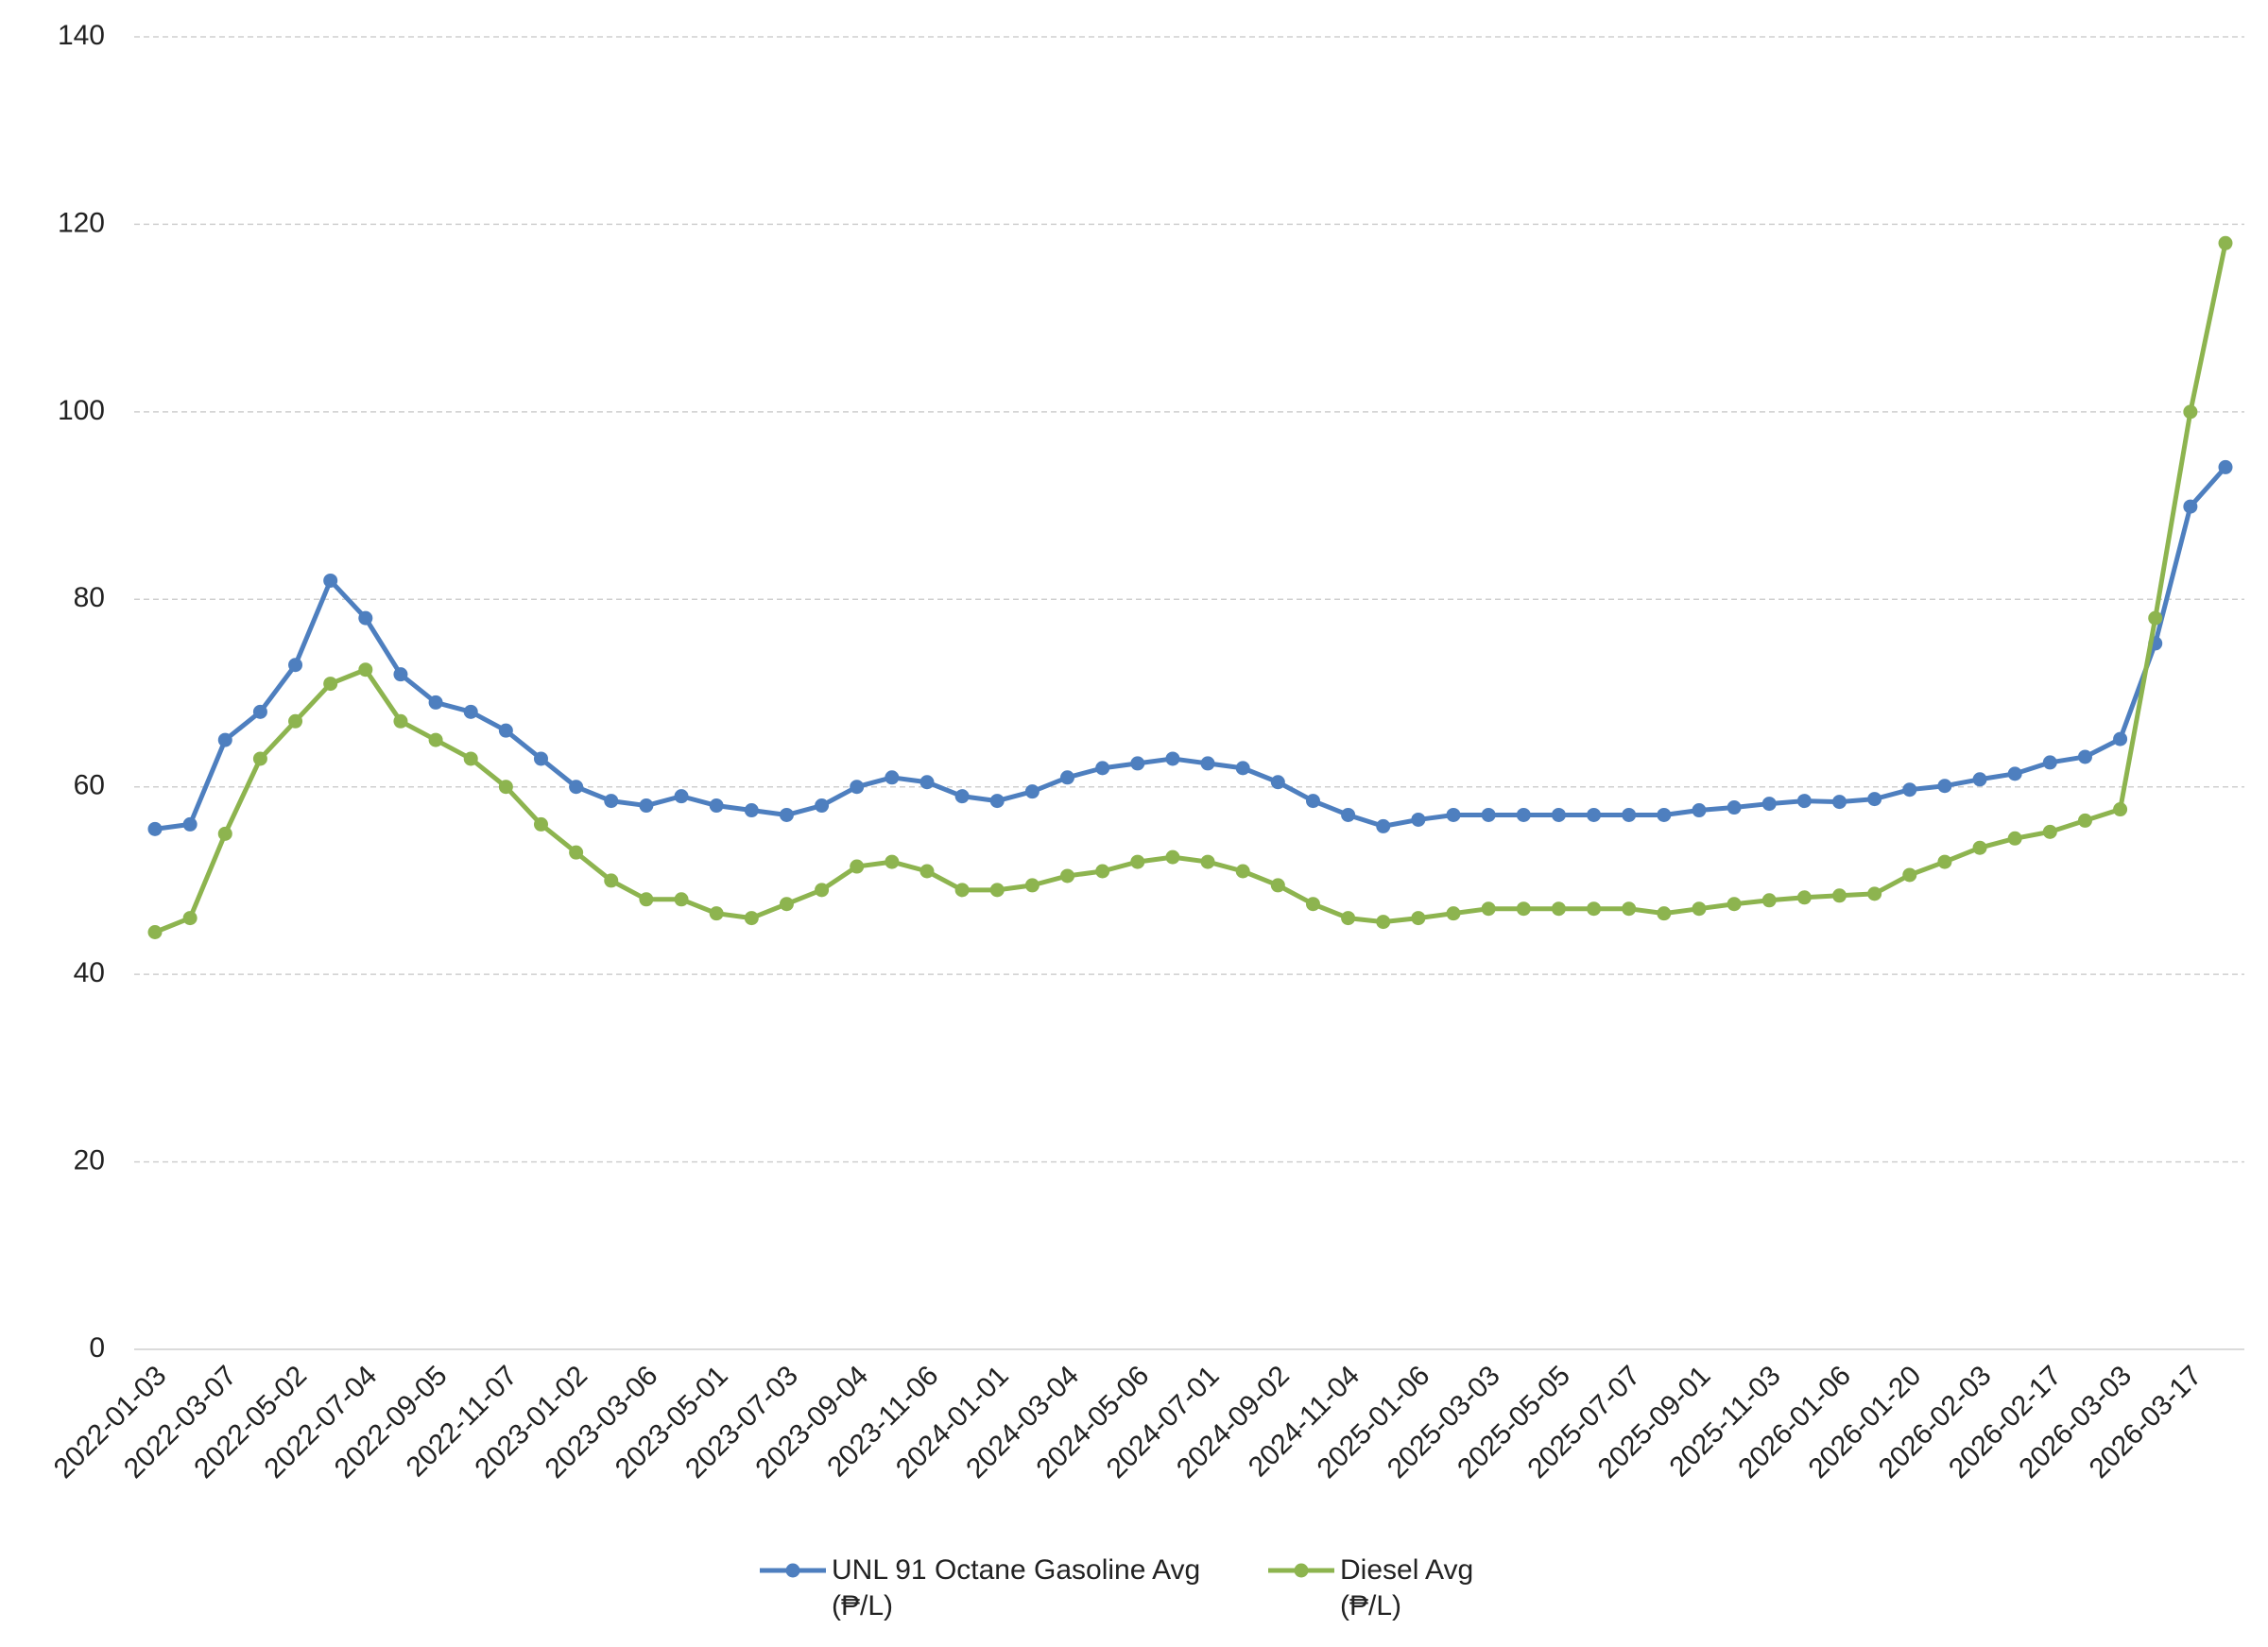 The height and width of the screenshot is (1647, 2268). What do you see at coordinates (89, 972) in the screenshot?
I see `y-tick-label: 40` at bounding box center [89, 972].